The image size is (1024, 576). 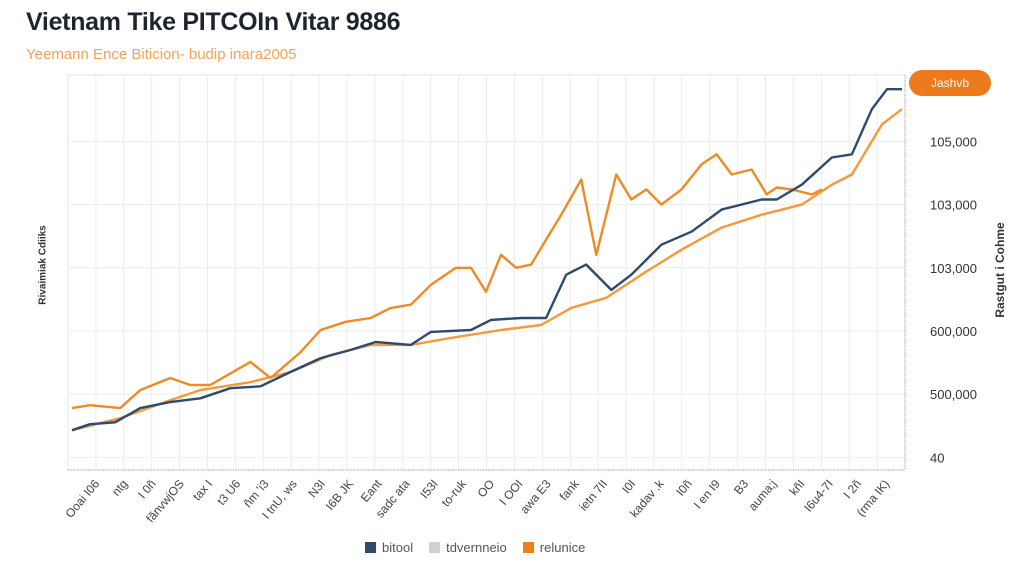 What do you see at coordinates (486, 488) in the screenshot?
I see `x-tick-label: OO` at bounding box center [486, 488].